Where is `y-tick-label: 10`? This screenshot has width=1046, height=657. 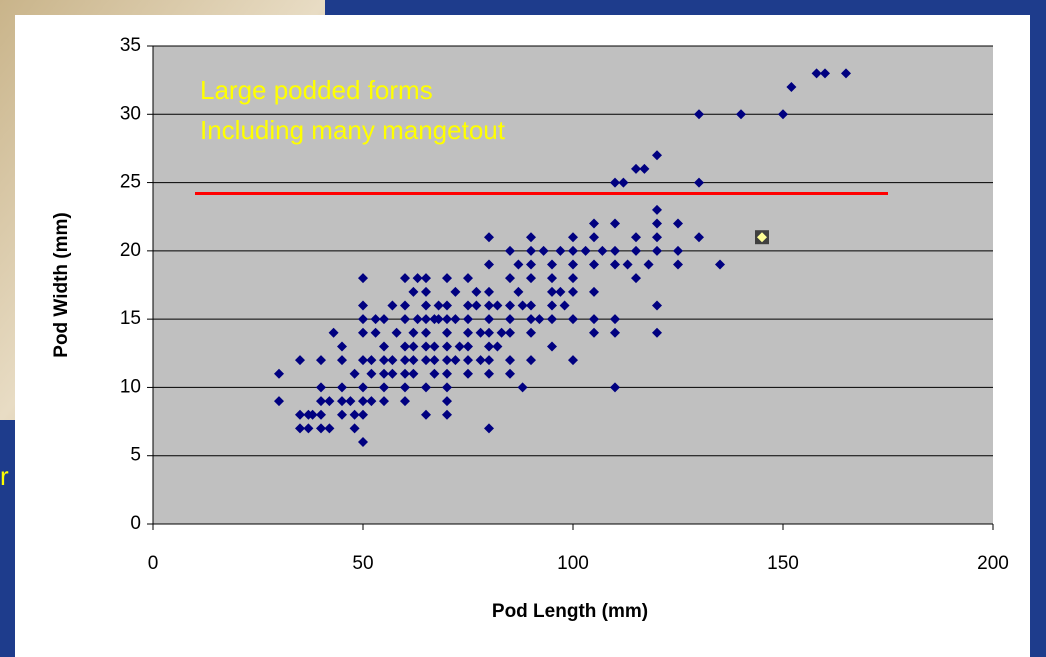
y-tick-label: 10 is located at coordinates (130, 386).